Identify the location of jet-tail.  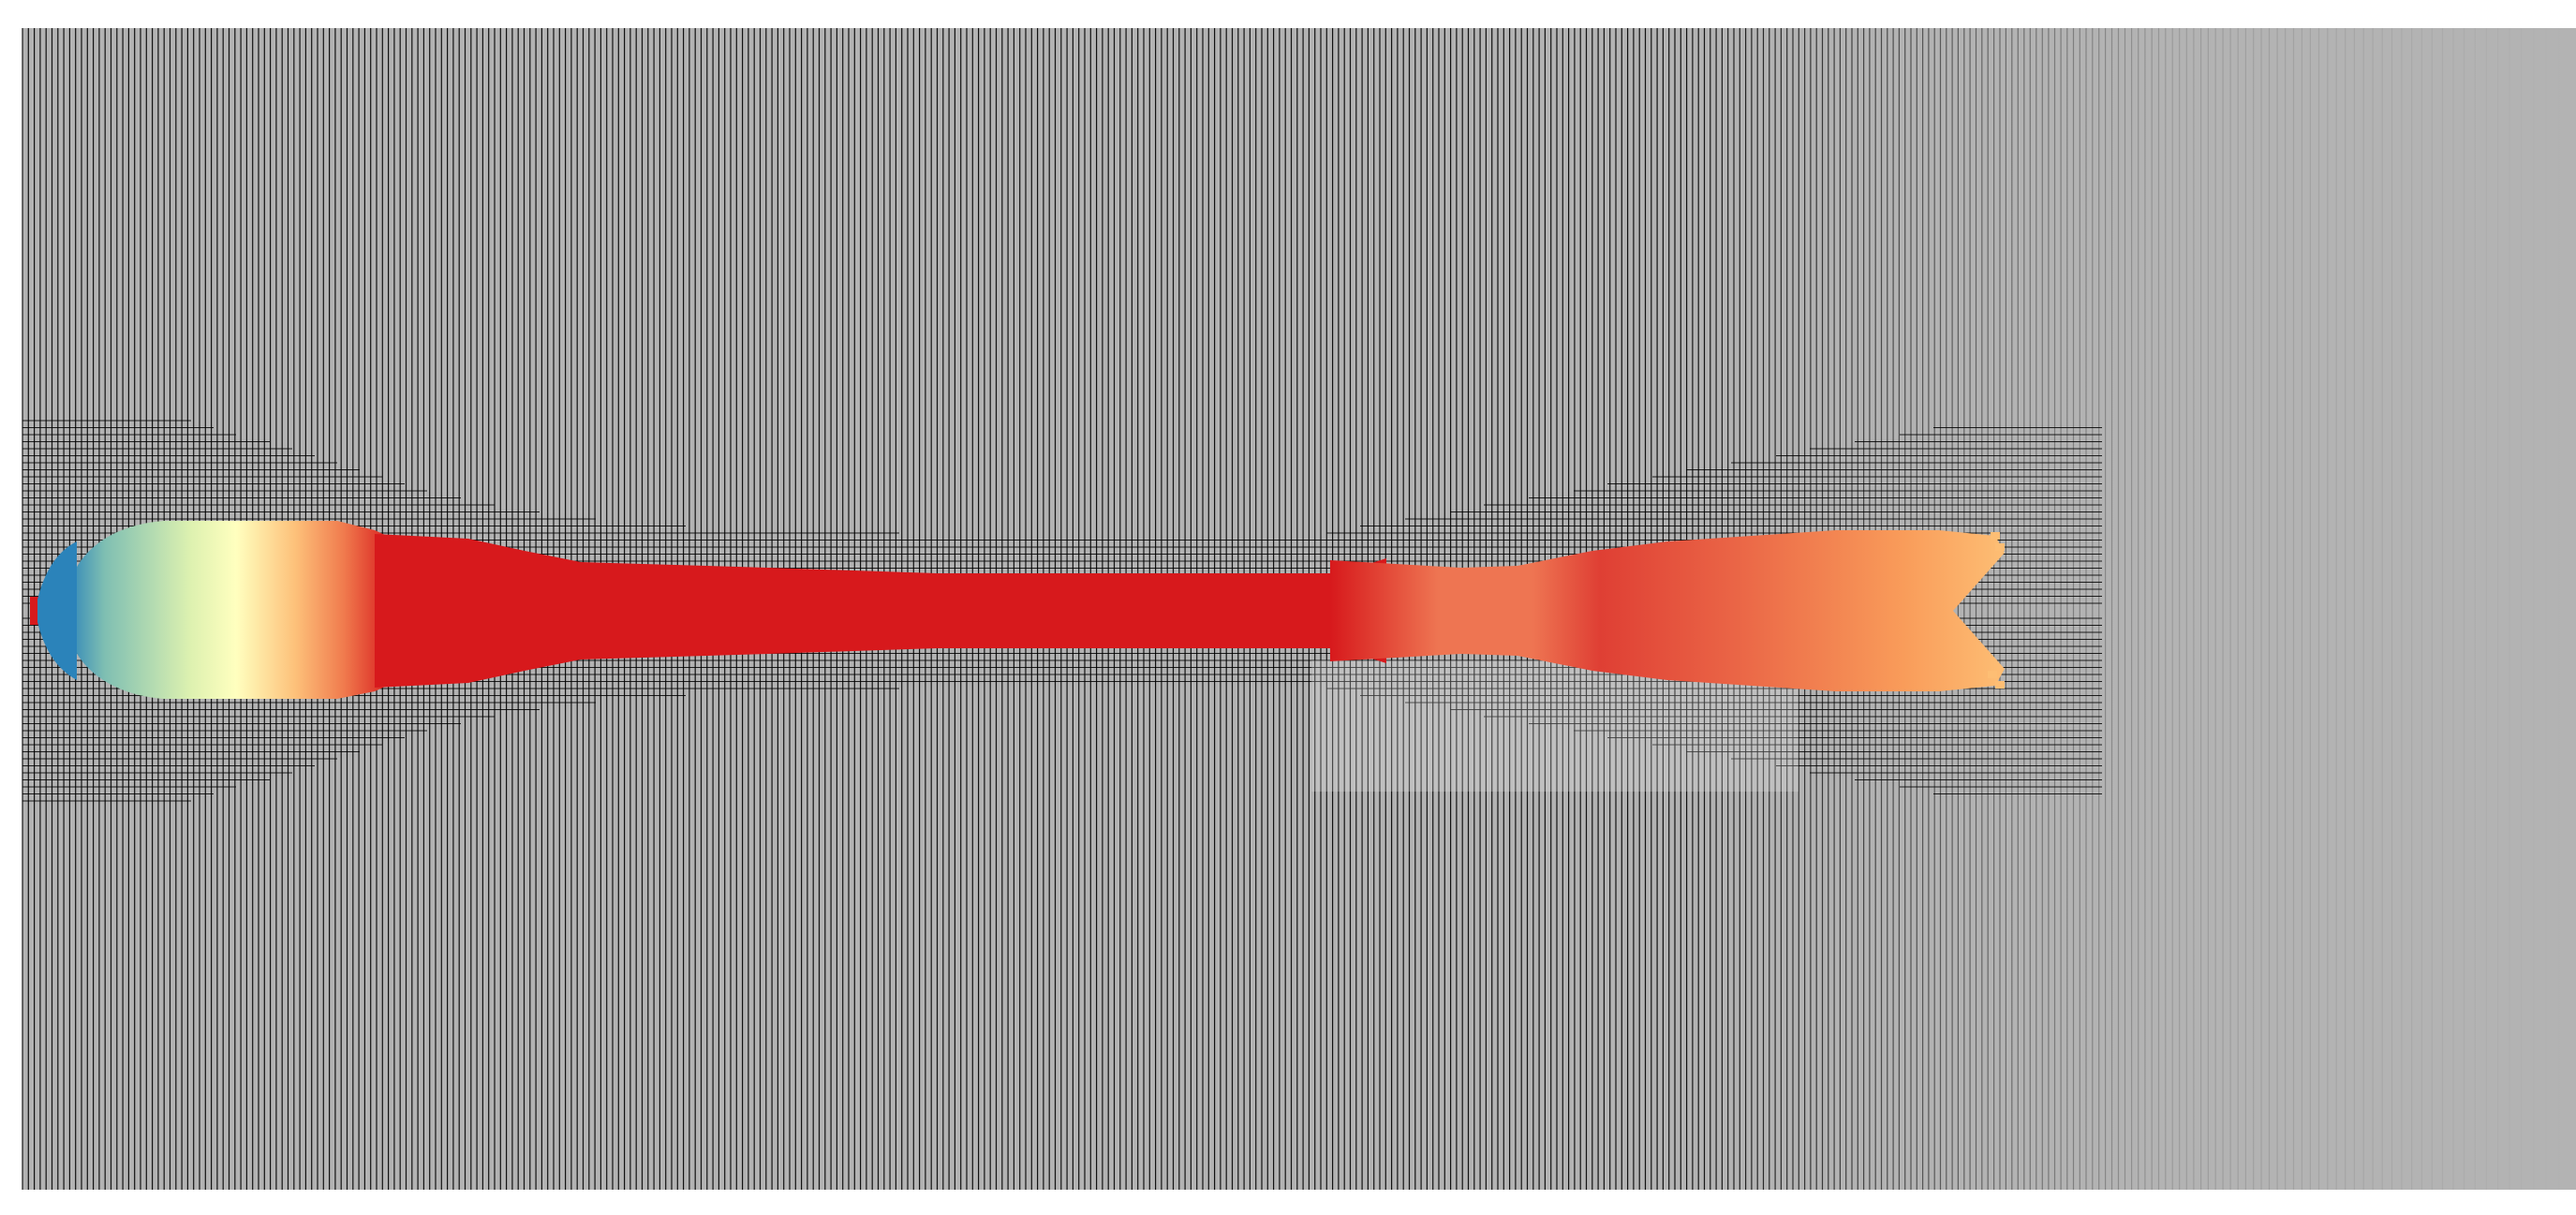
(1668, 610).